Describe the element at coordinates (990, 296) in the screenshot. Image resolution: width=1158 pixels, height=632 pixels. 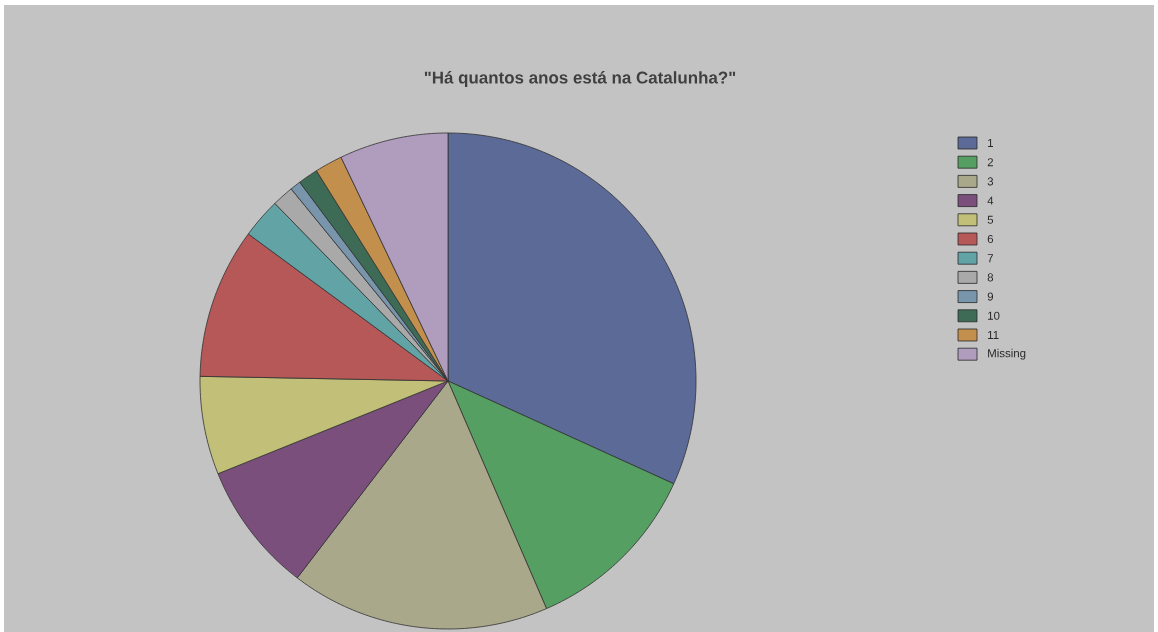
I see `legend-label: 9` at that location.